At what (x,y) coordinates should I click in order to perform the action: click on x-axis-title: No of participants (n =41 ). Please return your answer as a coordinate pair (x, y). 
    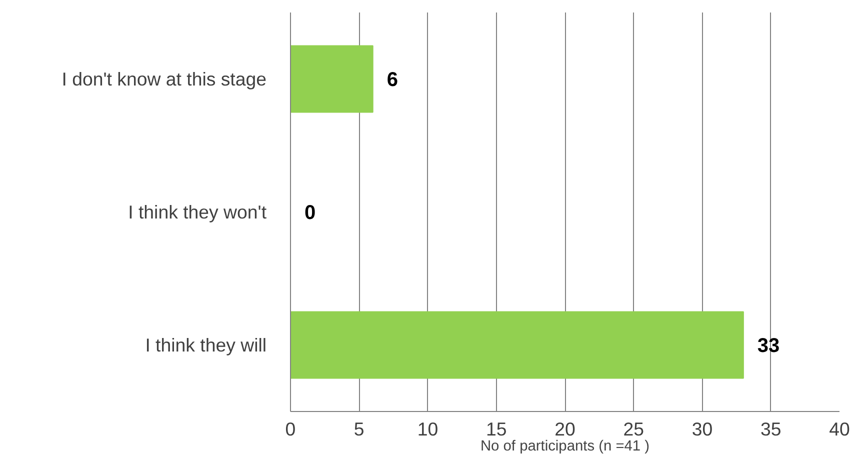
    Looking at the image, I should click on (565, 446).